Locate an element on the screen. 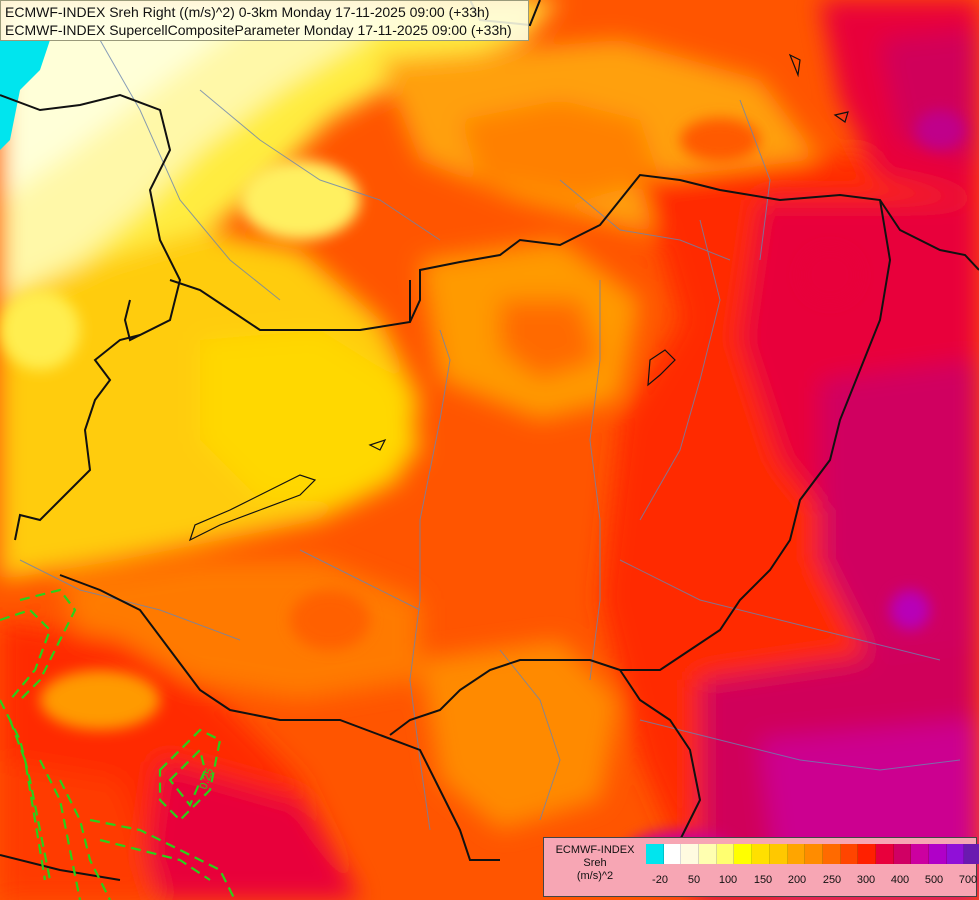  legend-title-model: ECMWF-INDEX is located at coordinates (595, 850).